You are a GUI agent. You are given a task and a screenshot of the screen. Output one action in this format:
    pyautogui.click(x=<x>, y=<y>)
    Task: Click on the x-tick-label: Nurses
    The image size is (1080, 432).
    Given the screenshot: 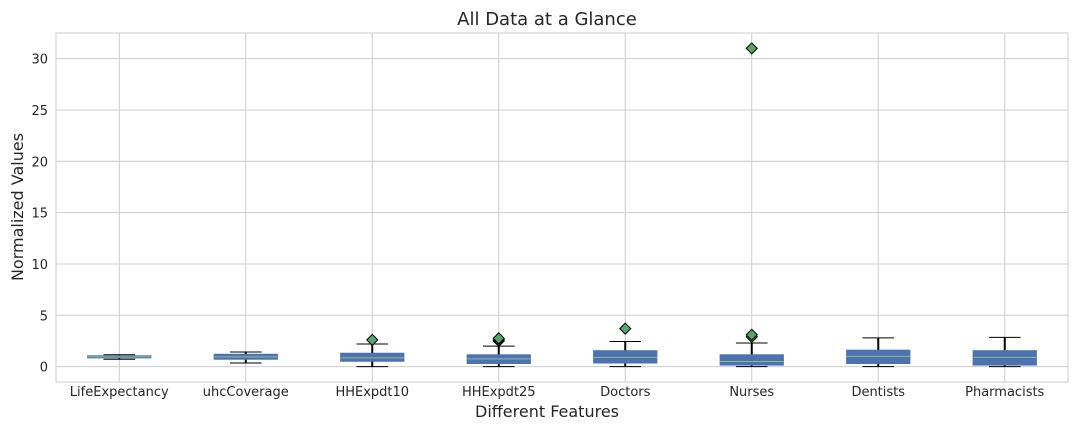 What is the action you would take?
    pyautogui.click(x=751, y=392)
    